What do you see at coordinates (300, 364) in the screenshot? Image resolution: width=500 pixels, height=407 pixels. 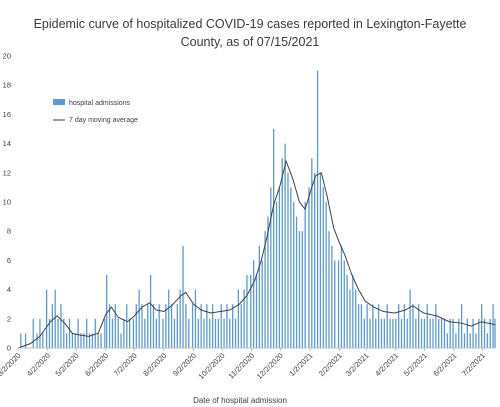 I see `x-tick-label: 1/2/2021` at bounding box center [300, 364].